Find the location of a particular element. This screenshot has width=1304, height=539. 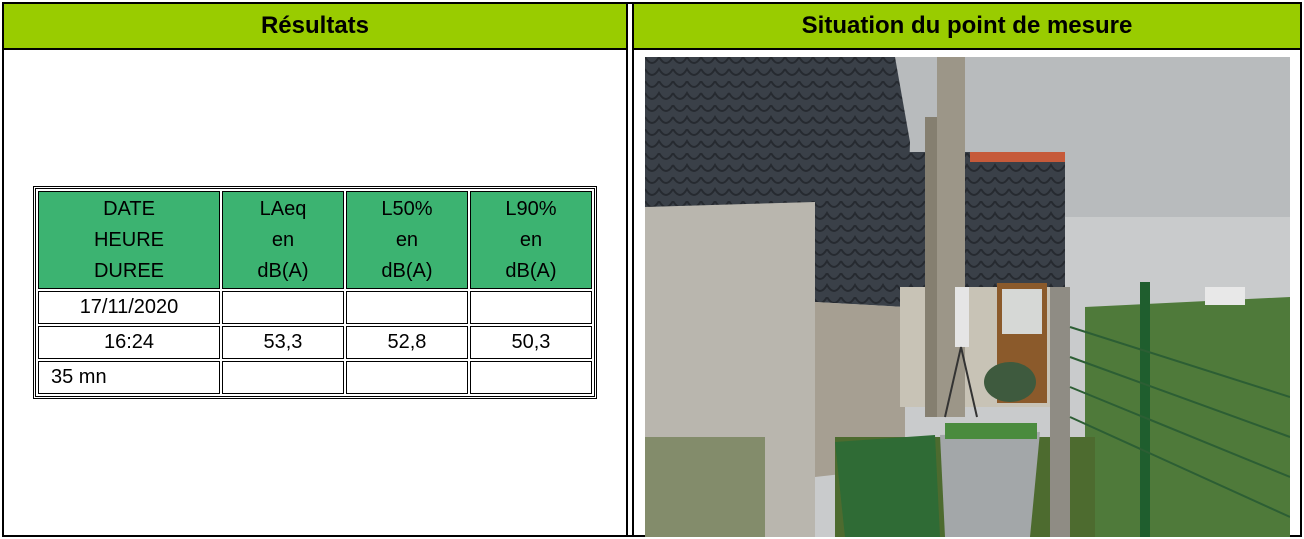

row: 35 mn is located at coordinates (315, 377).